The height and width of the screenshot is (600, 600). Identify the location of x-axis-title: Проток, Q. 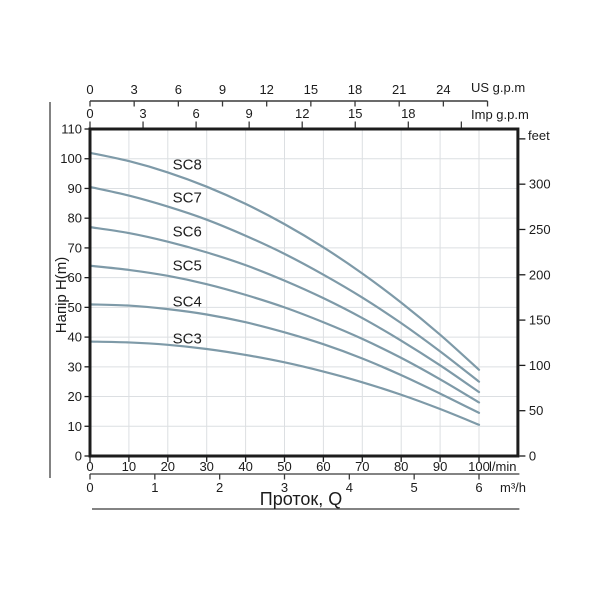
(301, 499).